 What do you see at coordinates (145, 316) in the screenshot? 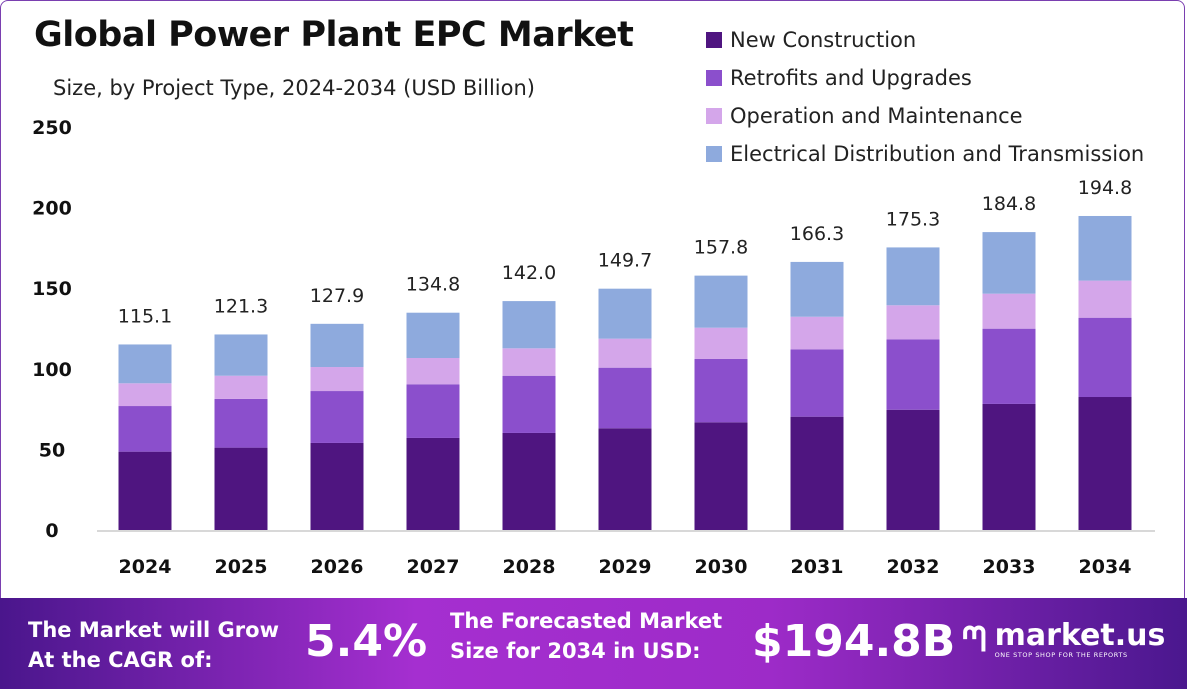
I see `total-label: 115.1` at bounding box center [145, 316].